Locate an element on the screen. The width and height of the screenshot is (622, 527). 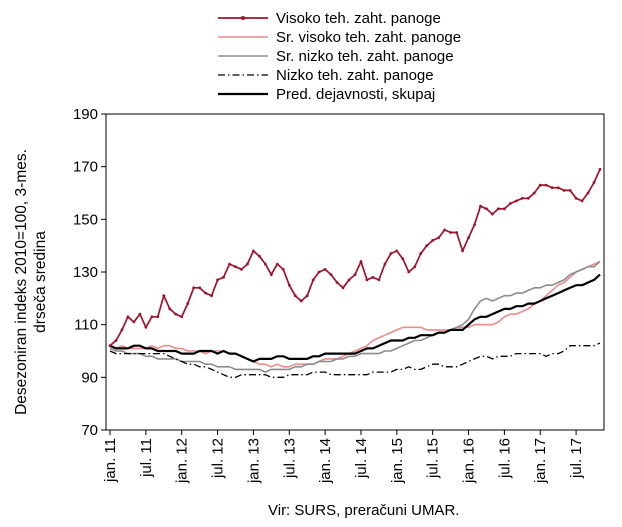
x-tick-label: jul. 15 is located at coordinates (433, 458).